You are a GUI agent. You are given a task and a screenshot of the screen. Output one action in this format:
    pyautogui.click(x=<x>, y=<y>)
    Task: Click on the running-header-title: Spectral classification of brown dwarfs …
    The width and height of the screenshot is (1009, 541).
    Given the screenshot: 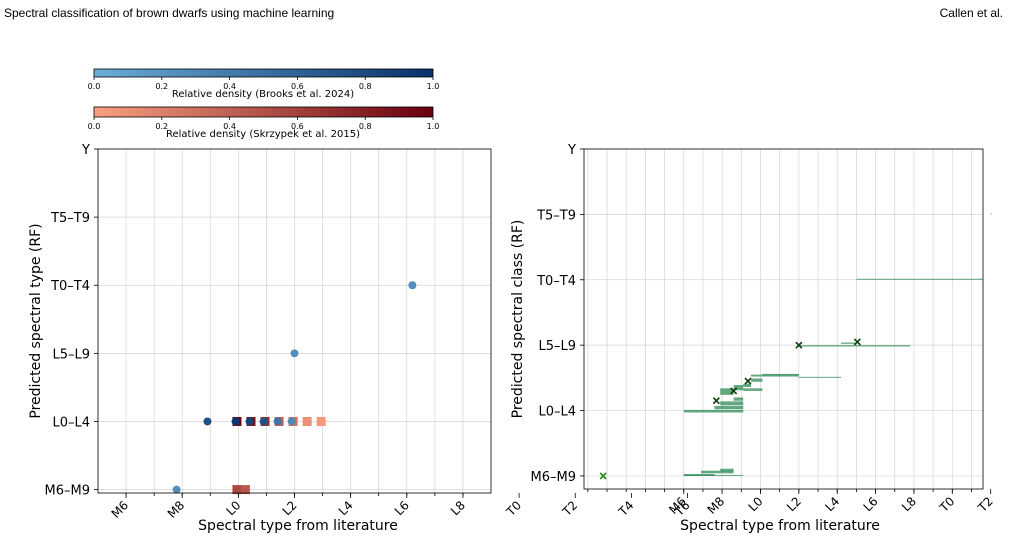 What is the action you would take?
    pyautogui.click(x=169, y=13)
    